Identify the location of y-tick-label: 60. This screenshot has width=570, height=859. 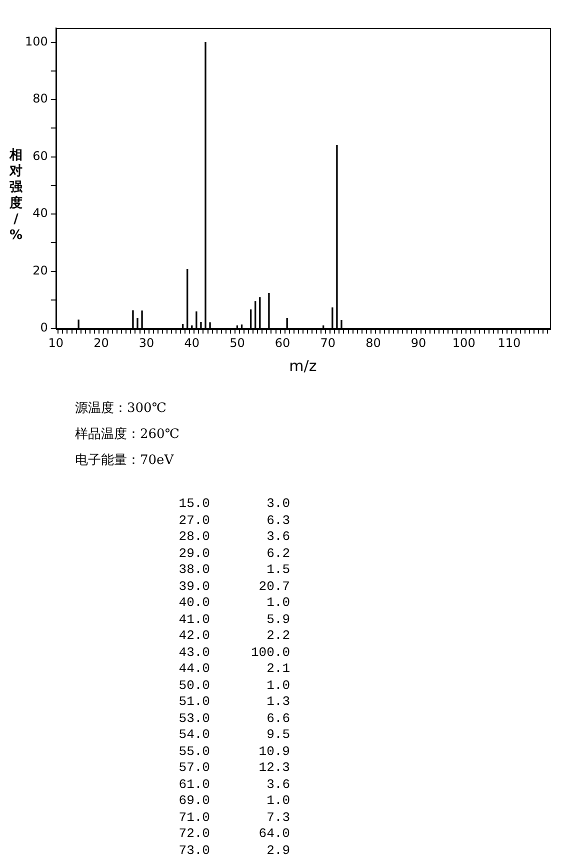
(40, 155).